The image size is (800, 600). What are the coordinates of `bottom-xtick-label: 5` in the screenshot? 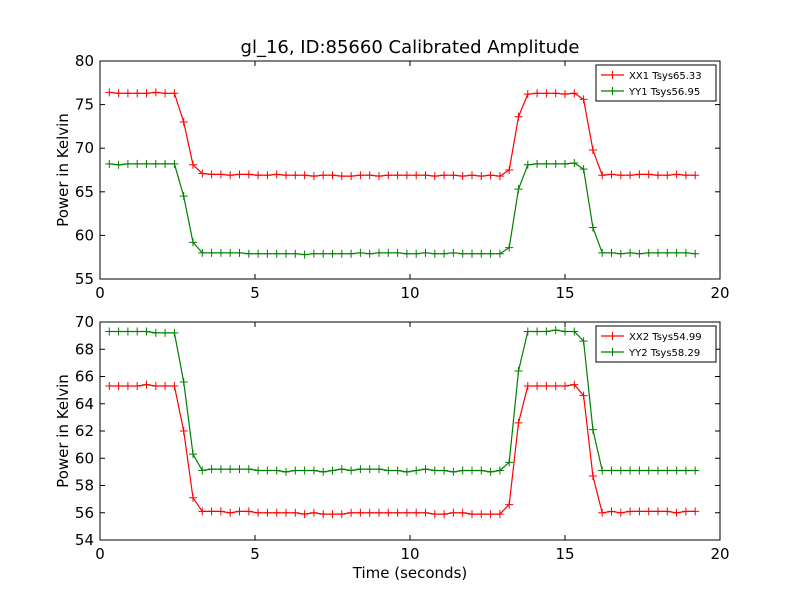 It's located at (255, 554).